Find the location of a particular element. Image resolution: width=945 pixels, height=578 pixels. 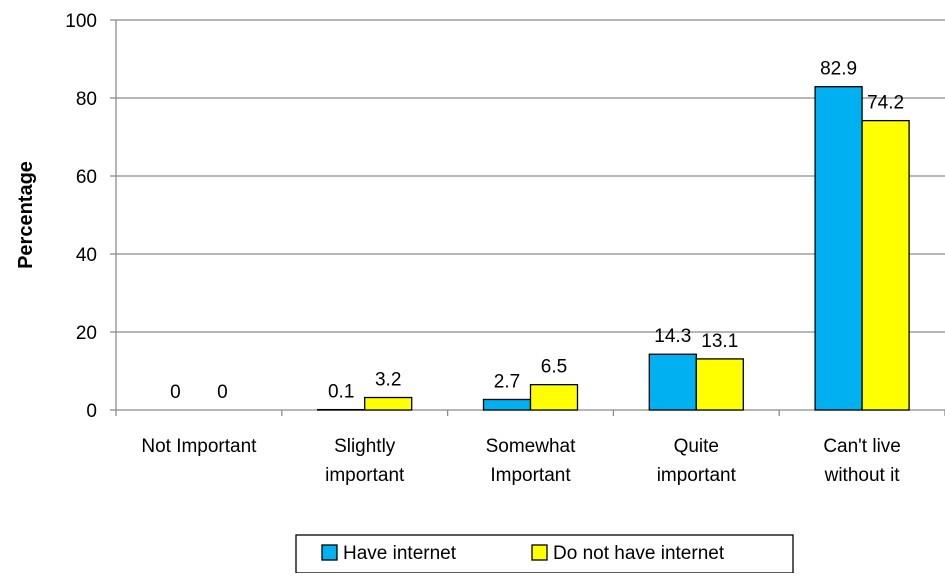

data-label: 3.2 is located at coordinates (388, 380).